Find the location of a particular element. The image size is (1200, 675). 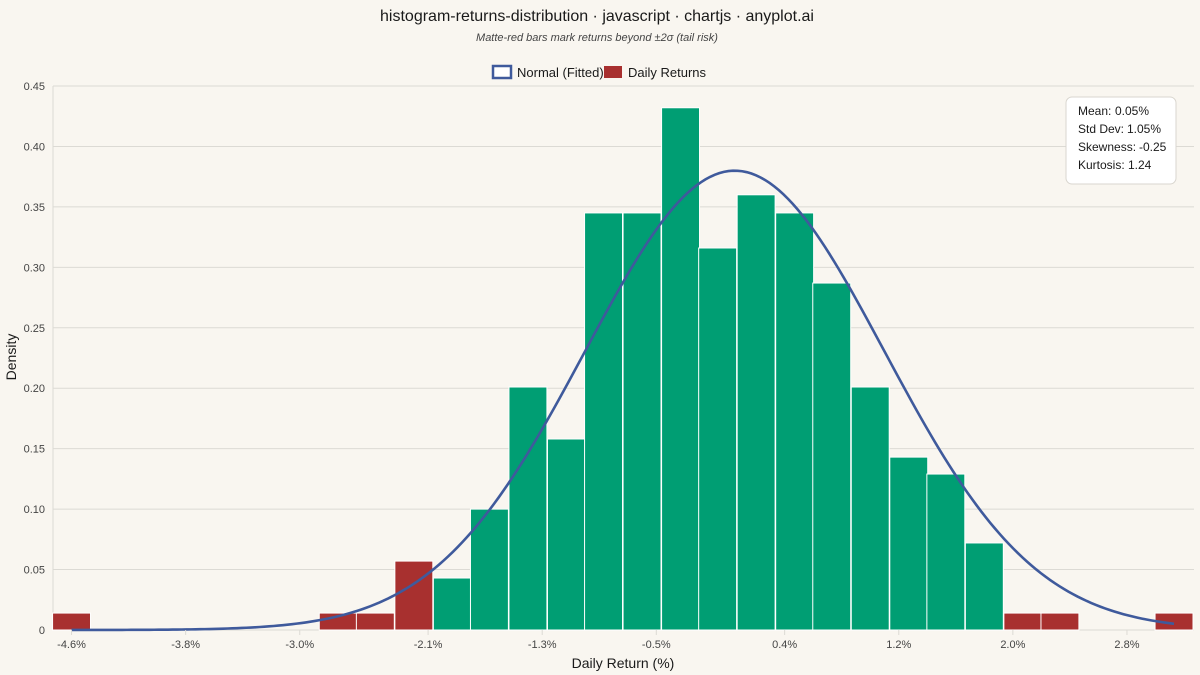

stats-box-frame is located at coordinates (1121, 140).